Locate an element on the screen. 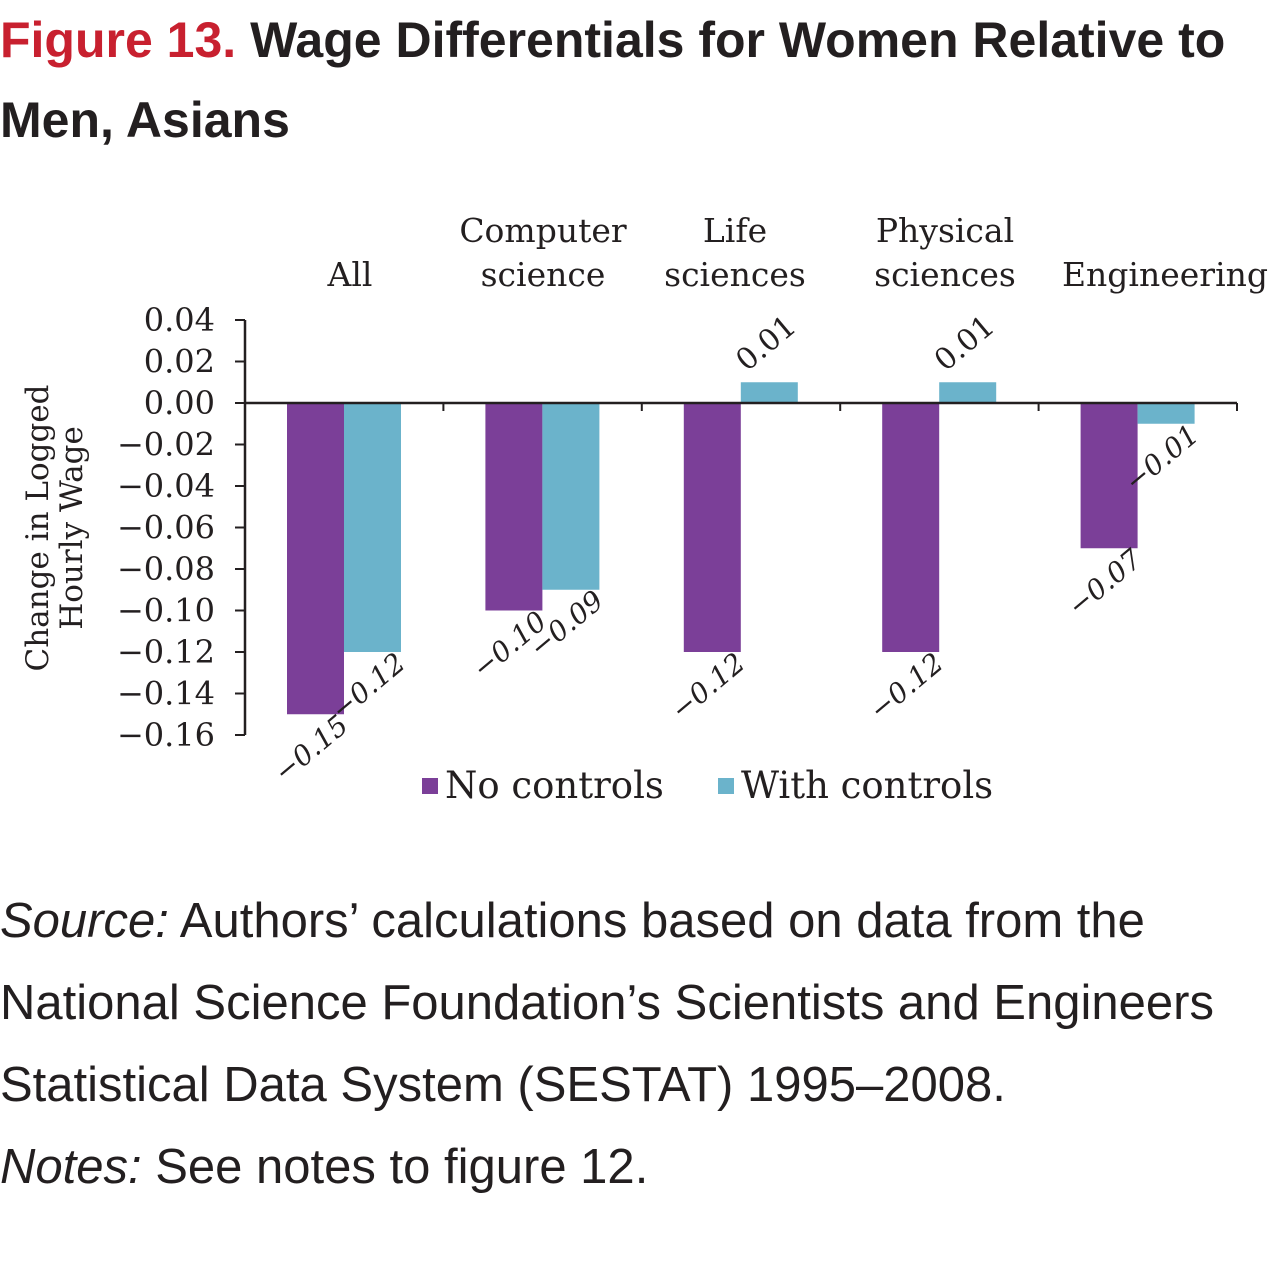 The height and width of the screenshot is (1278, 1280). category-label-line: science is located at coordinates (543, 274).